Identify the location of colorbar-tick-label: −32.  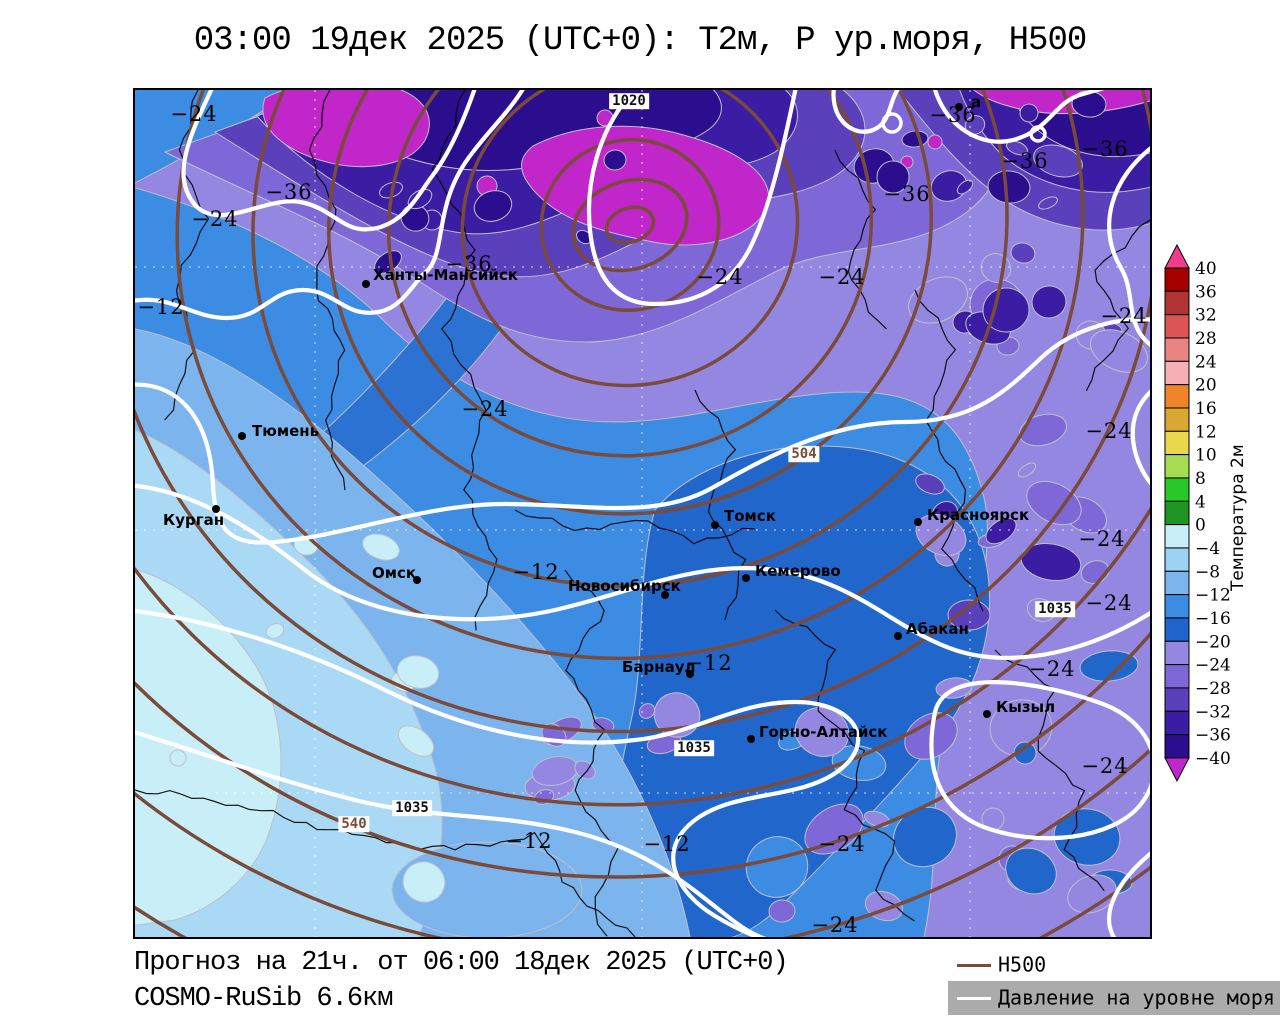
(1213, 712).